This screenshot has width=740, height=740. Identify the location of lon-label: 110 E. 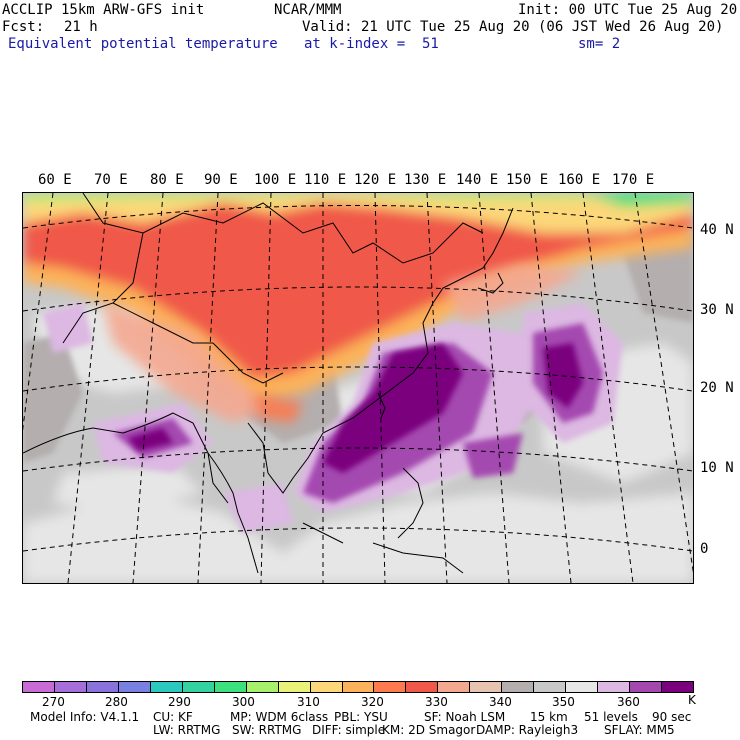
(325, 180).